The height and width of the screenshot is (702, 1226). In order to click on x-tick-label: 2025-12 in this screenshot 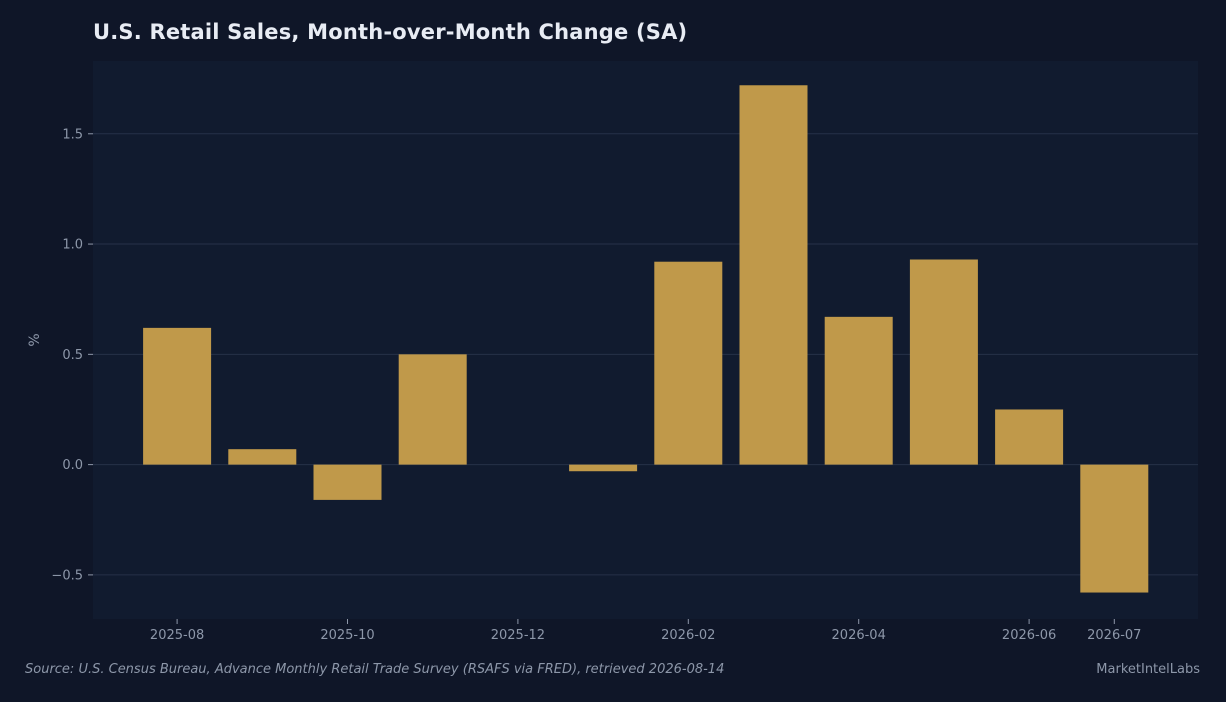, I will do `click(518, 635)`.